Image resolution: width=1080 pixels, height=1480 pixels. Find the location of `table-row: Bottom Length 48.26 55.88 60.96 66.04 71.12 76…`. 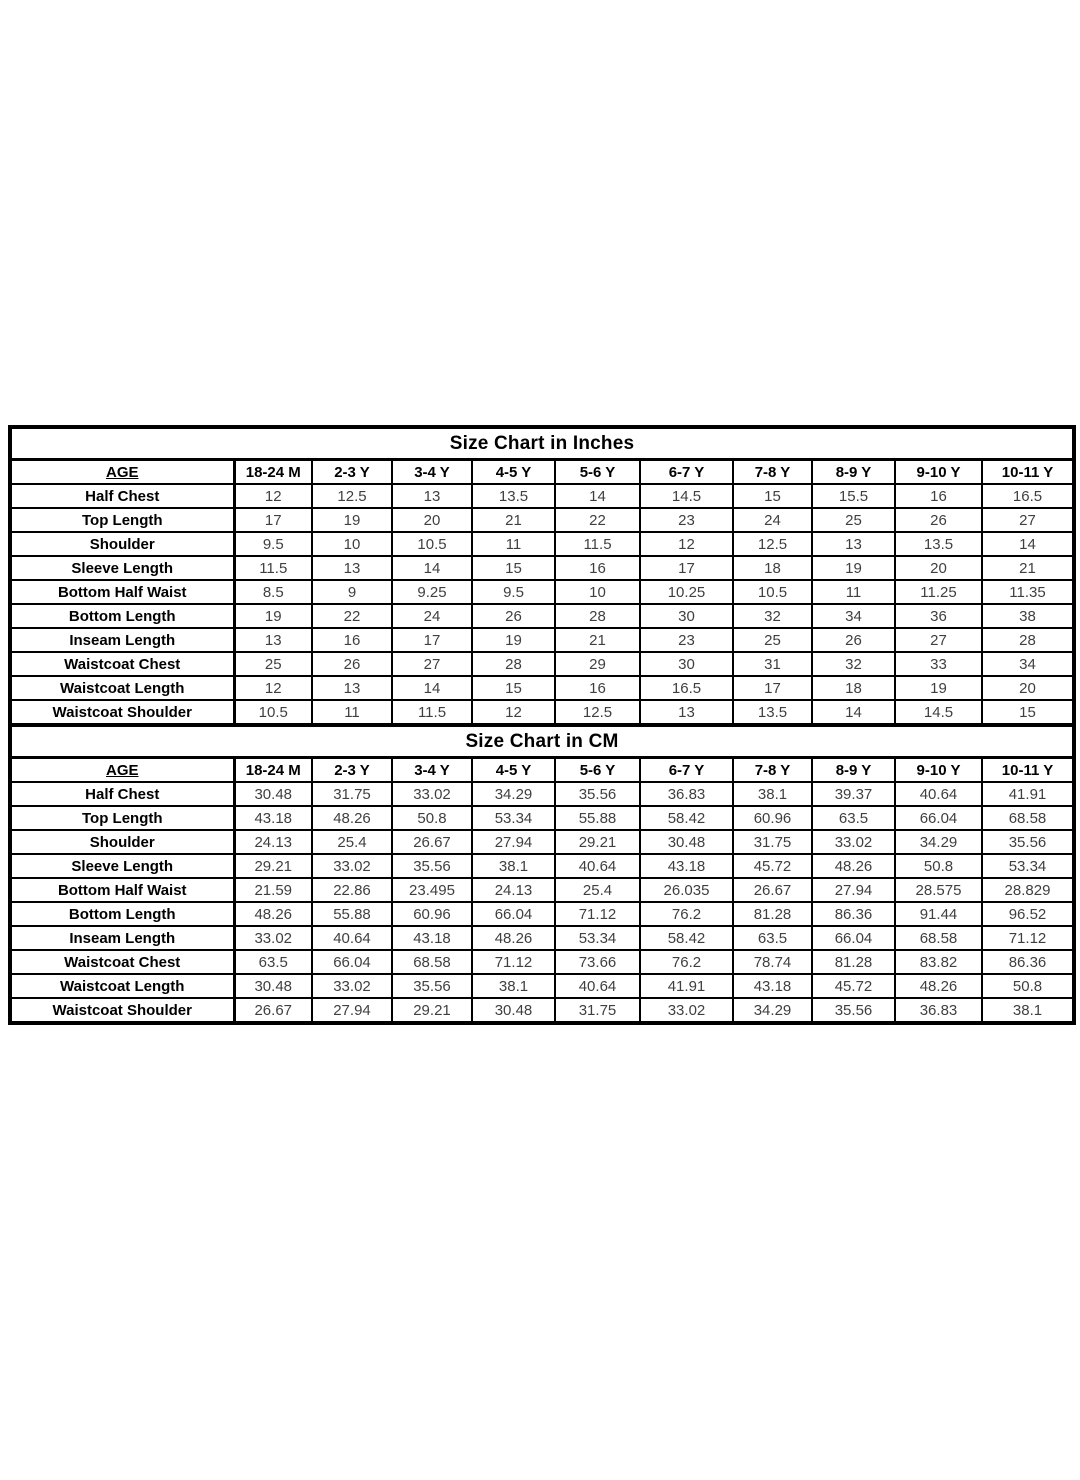

table-row: Bottom Length 48.26 55.88 60.96 66.04 71.12 76… is located at coordinates (542, 914).